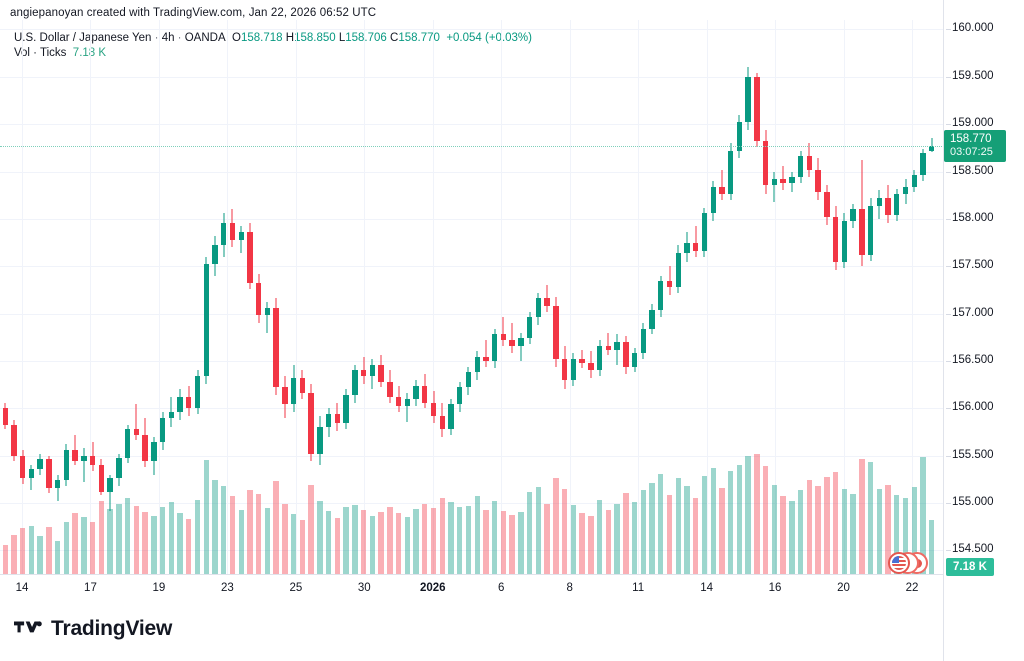 The height and width of the screenshot is (661, 1024). I want to click on legend-volume-value: 7.18 K, so click(89, 53).